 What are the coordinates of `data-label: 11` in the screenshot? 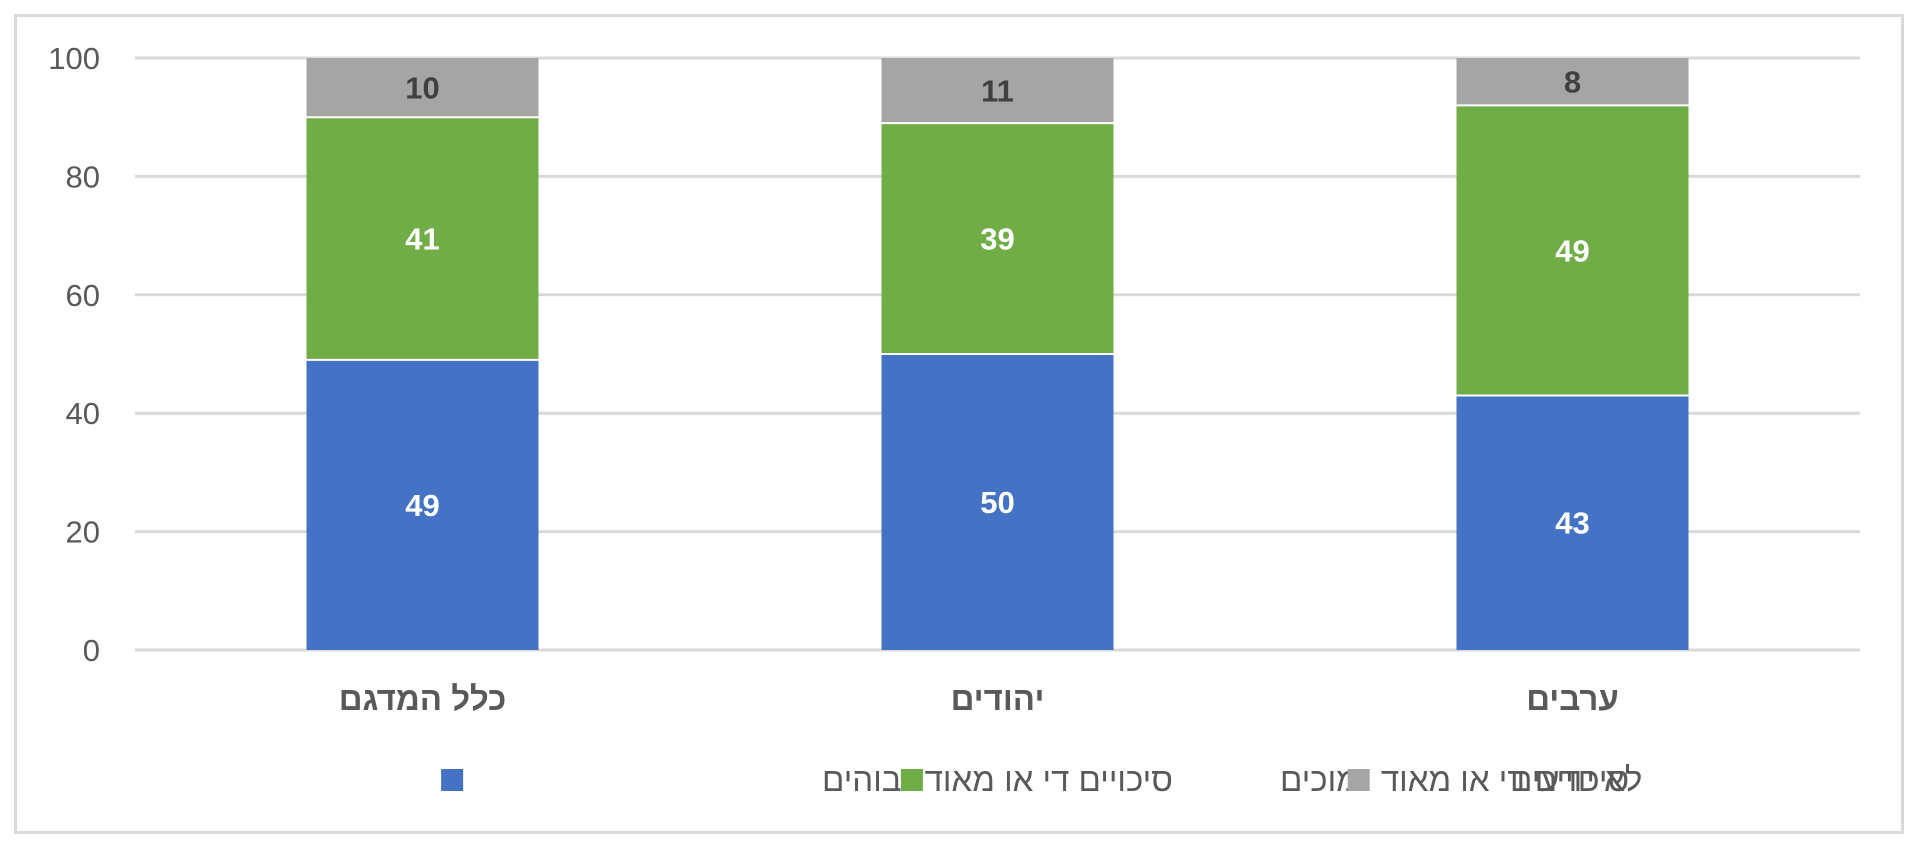 It's located at (997, 91).